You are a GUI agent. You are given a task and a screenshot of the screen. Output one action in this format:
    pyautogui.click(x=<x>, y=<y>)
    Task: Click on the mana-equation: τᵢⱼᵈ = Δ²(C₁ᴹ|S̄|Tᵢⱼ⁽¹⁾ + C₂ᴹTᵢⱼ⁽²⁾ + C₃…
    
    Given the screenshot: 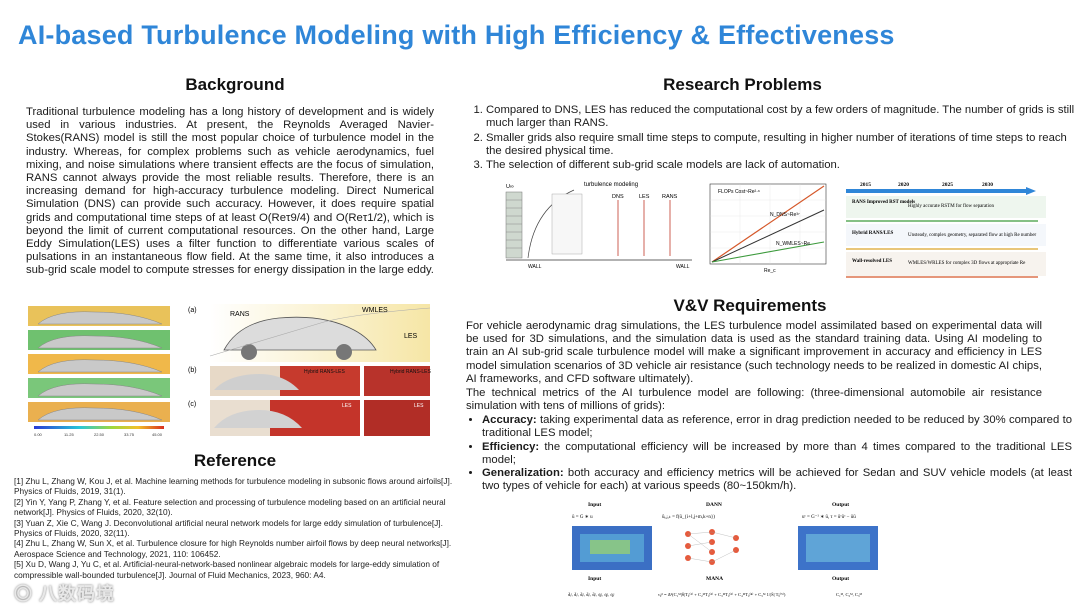 What is the action you would take?
    pyautogui.click(x=722, y=594)
    